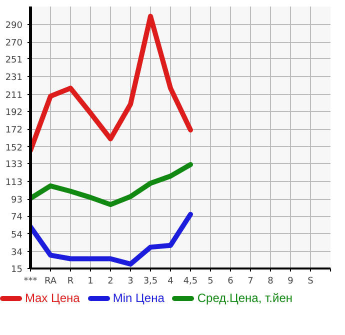 The width and height of the screenshot is (345, 335). What do you see at coordinates (14, 148) in the screenshot?
I see `y-tick-label: 152` at bounding box center [14, 148].